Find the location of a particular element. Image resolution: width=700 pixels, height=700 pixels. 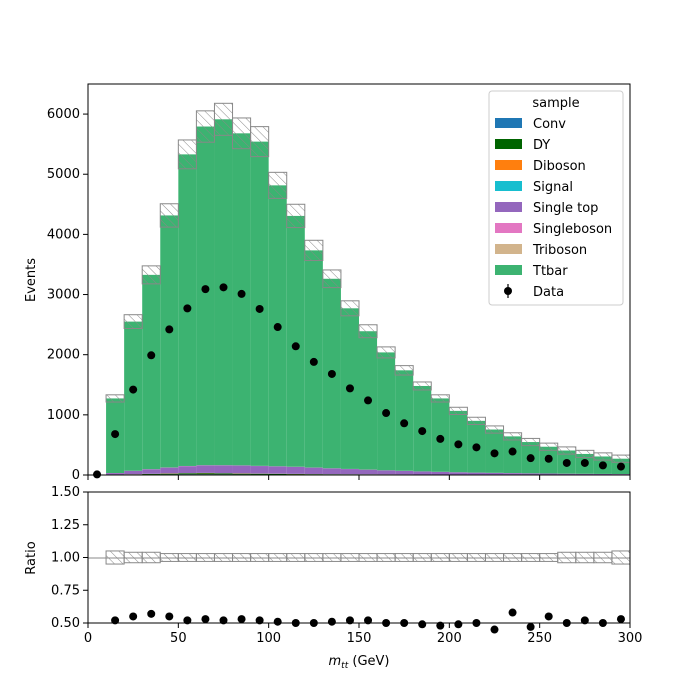

legend-swatch-dy is located at coordinates (508, 144).